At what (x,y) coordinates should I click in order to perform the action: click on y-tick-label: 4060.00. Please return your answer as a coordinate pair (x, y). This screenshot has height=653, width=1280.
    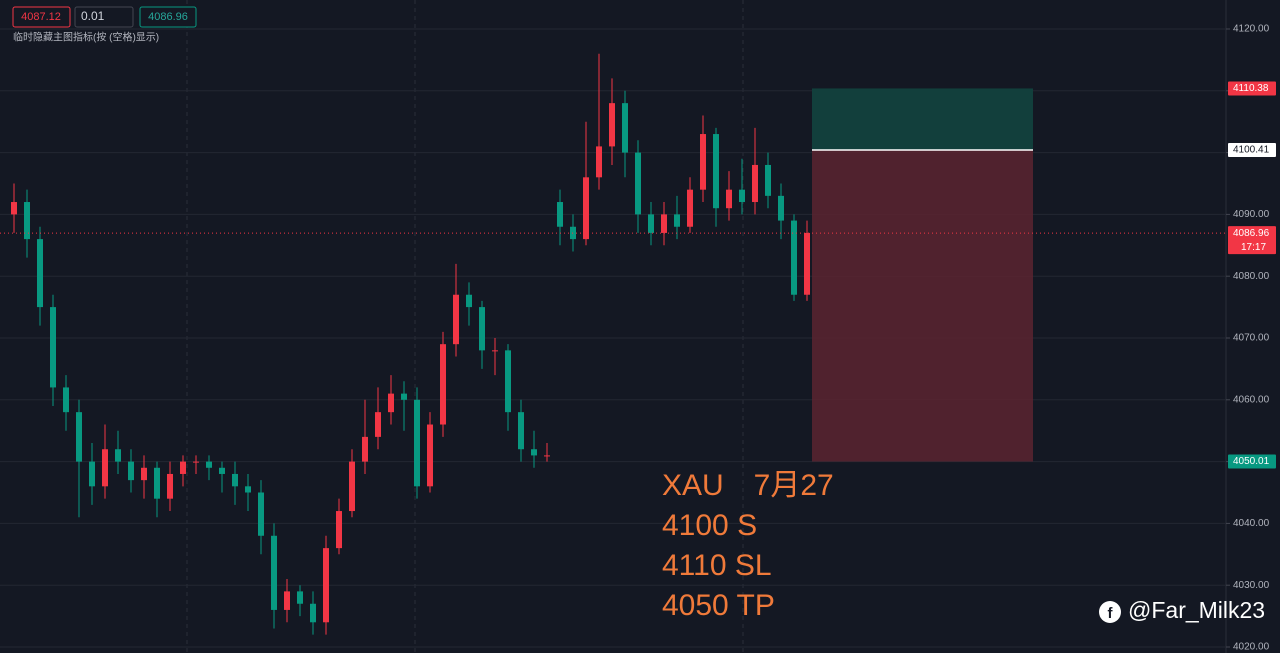
    Looking at the image, I should click on (1251, 399).